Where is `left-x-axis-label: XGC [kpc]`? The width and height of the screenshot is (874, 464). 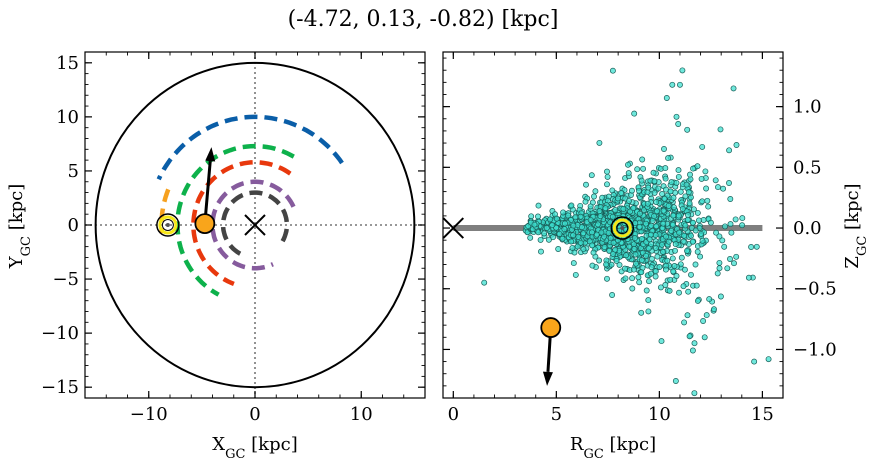 left-x-axis-label: XGC [kpc] is located at coordinates (254, 448).